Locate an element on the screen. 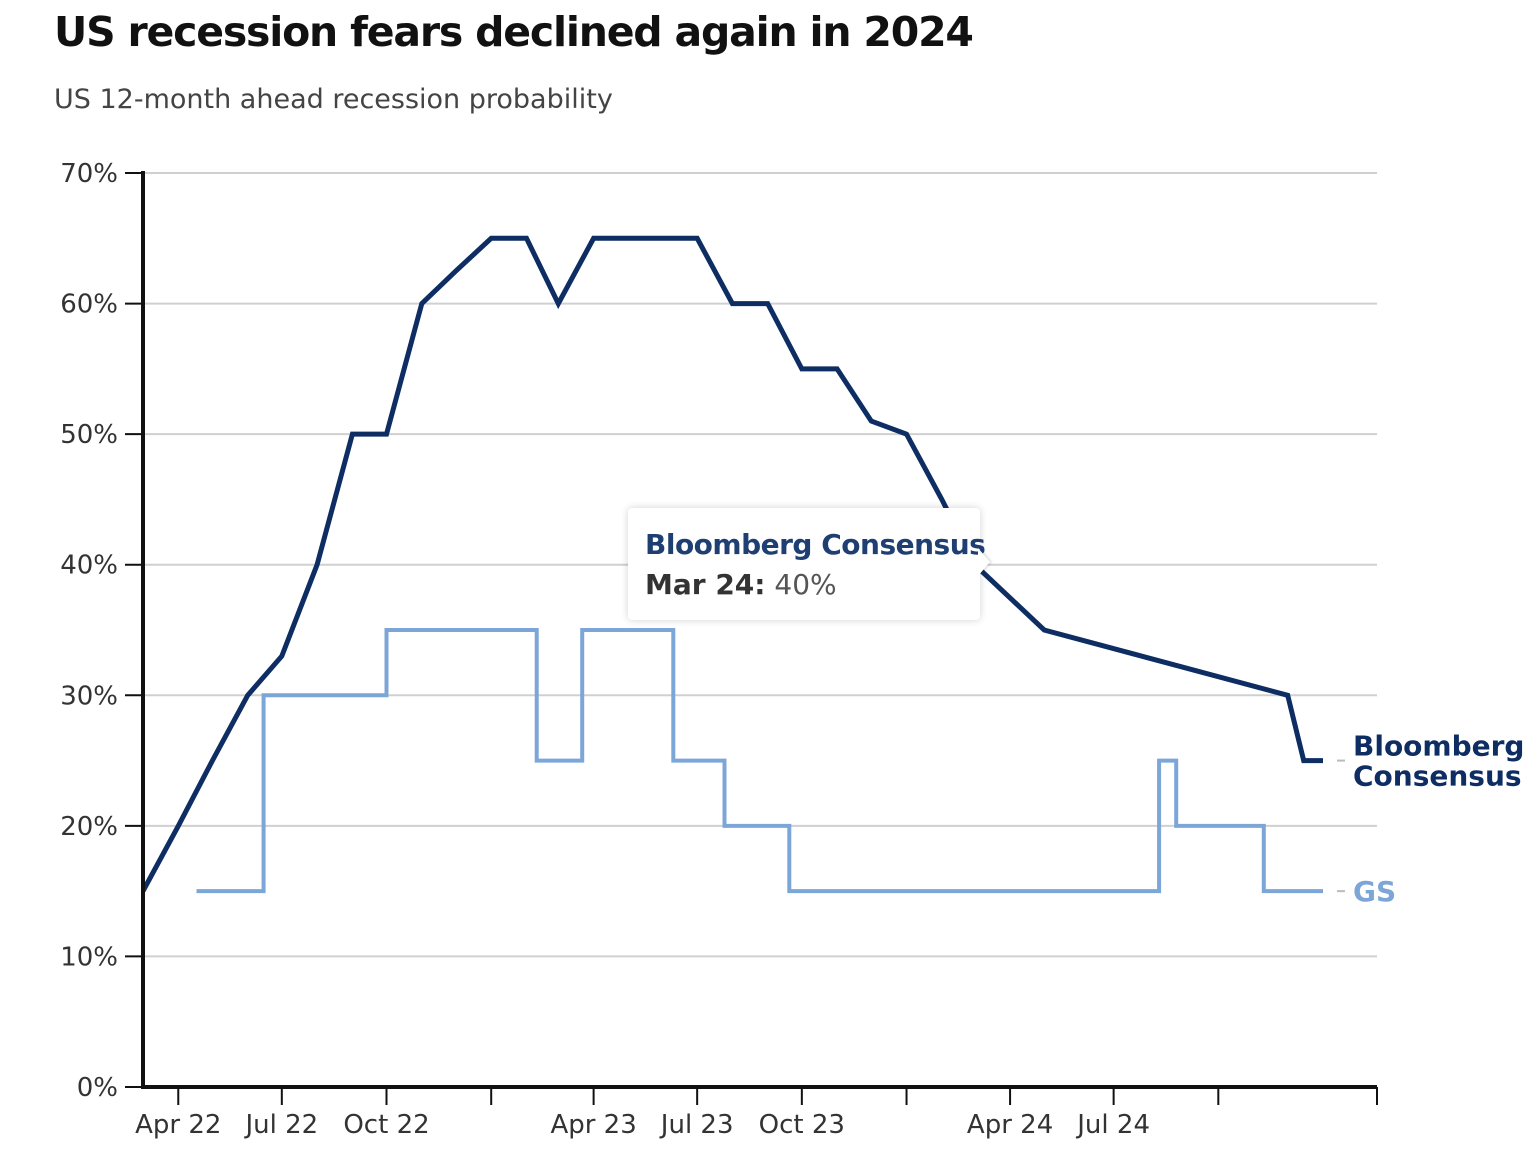  x-tick-label: Oct 23 is located at coordinates (802, 1125).